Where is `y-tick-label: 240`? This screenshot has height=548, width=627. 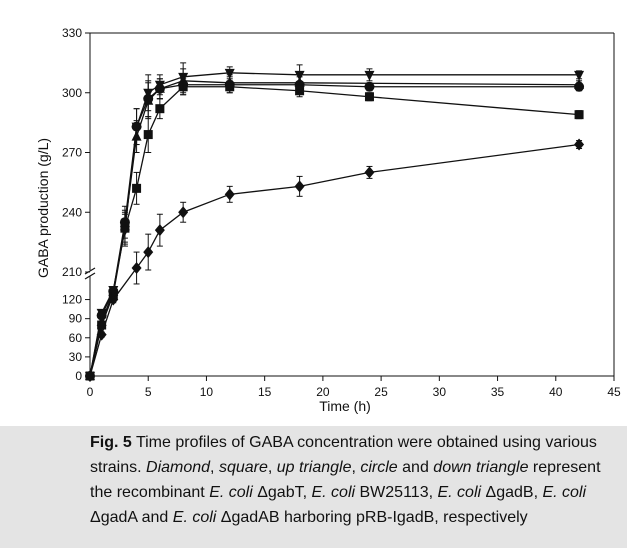
y-tick-label: 240 is located at coordinates (72, 212).